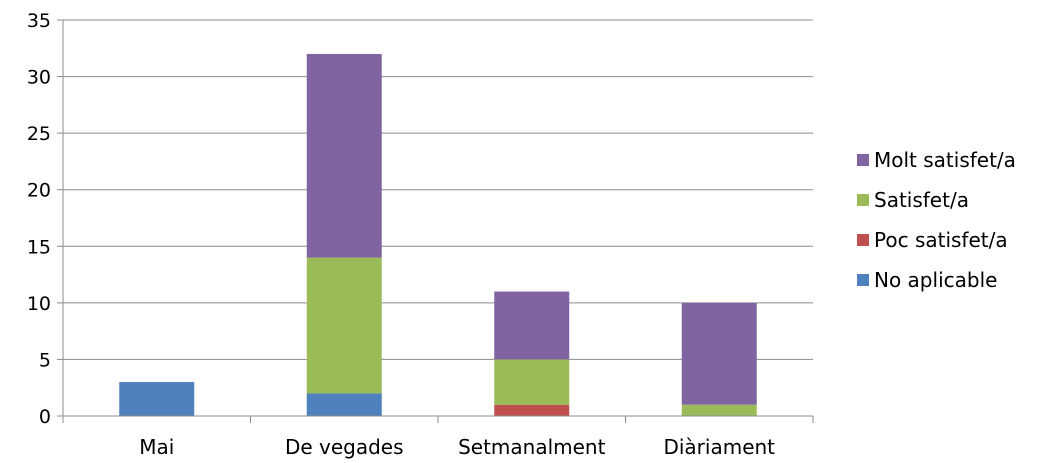  Describe the element at coordinates (921, 200) in the screenshot. I see `legend-label: Satisfet/a` at that location.